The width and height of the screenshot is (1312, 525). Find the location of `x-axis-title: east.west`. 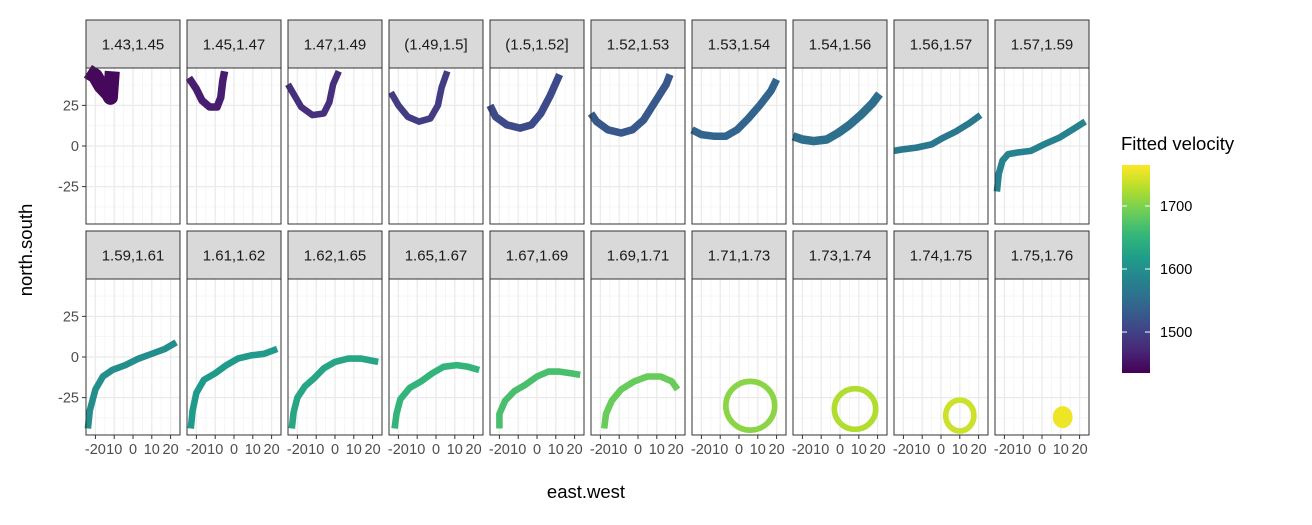

x-axis-title: east.west is located at coordinates (586, 491).